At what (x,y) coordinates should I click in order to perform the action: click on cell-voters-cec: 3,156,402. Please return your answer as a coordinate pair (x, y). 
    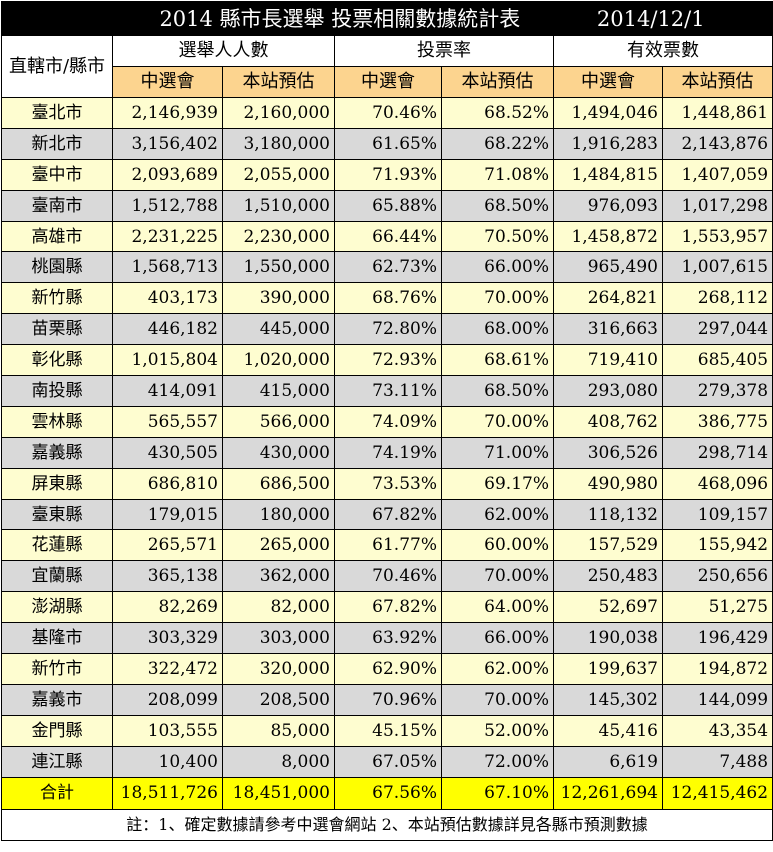
    Looking at the image, I should click on (167, 143).